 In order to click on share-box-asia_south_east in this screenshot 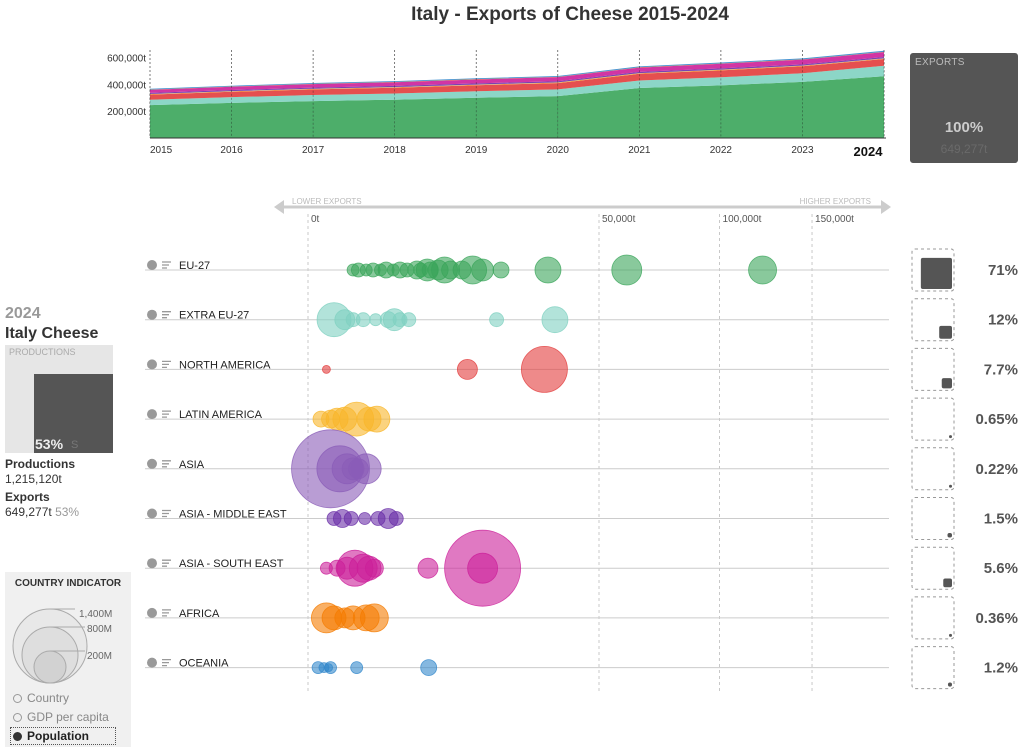, I will do `click(933, 568)`.